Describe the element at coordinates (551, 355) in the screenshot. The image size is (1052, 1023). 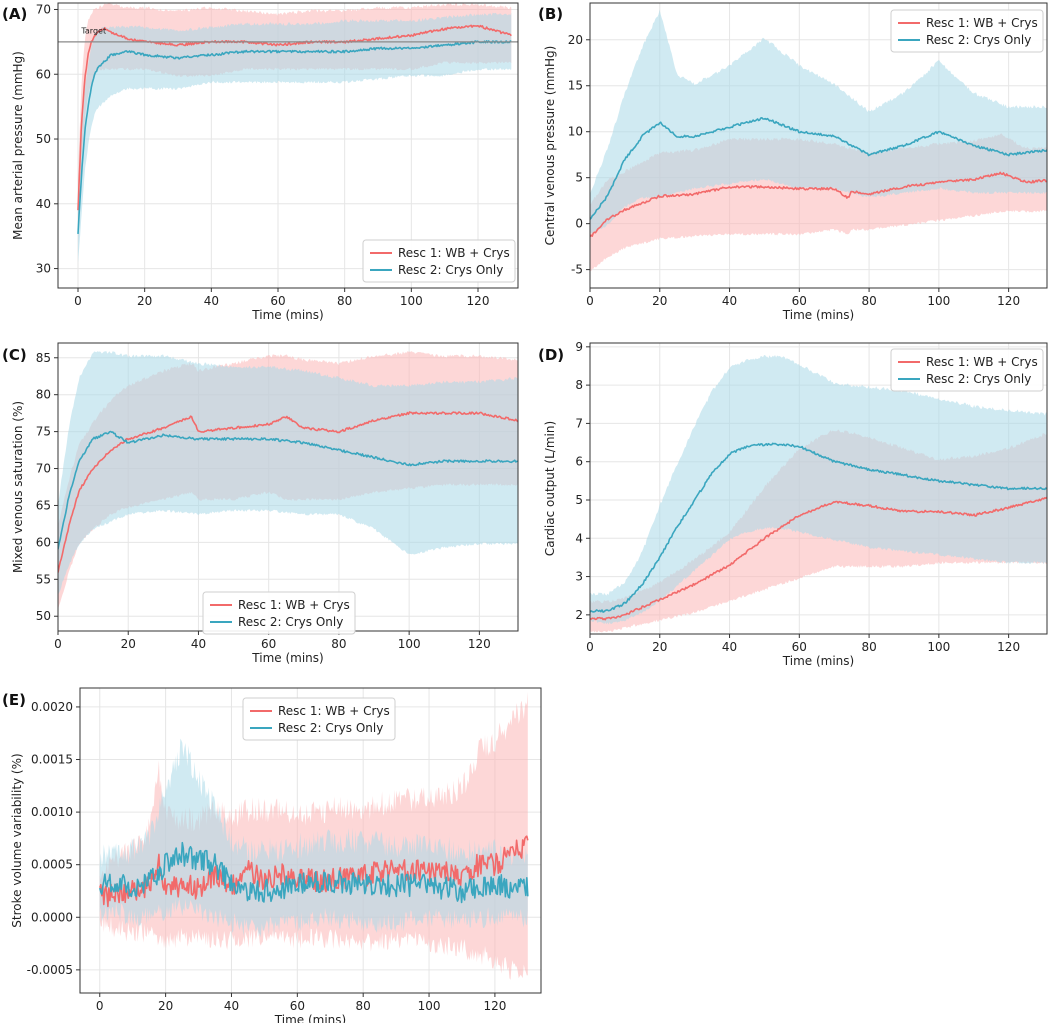
I see `panel-letter: (D)` at that location.